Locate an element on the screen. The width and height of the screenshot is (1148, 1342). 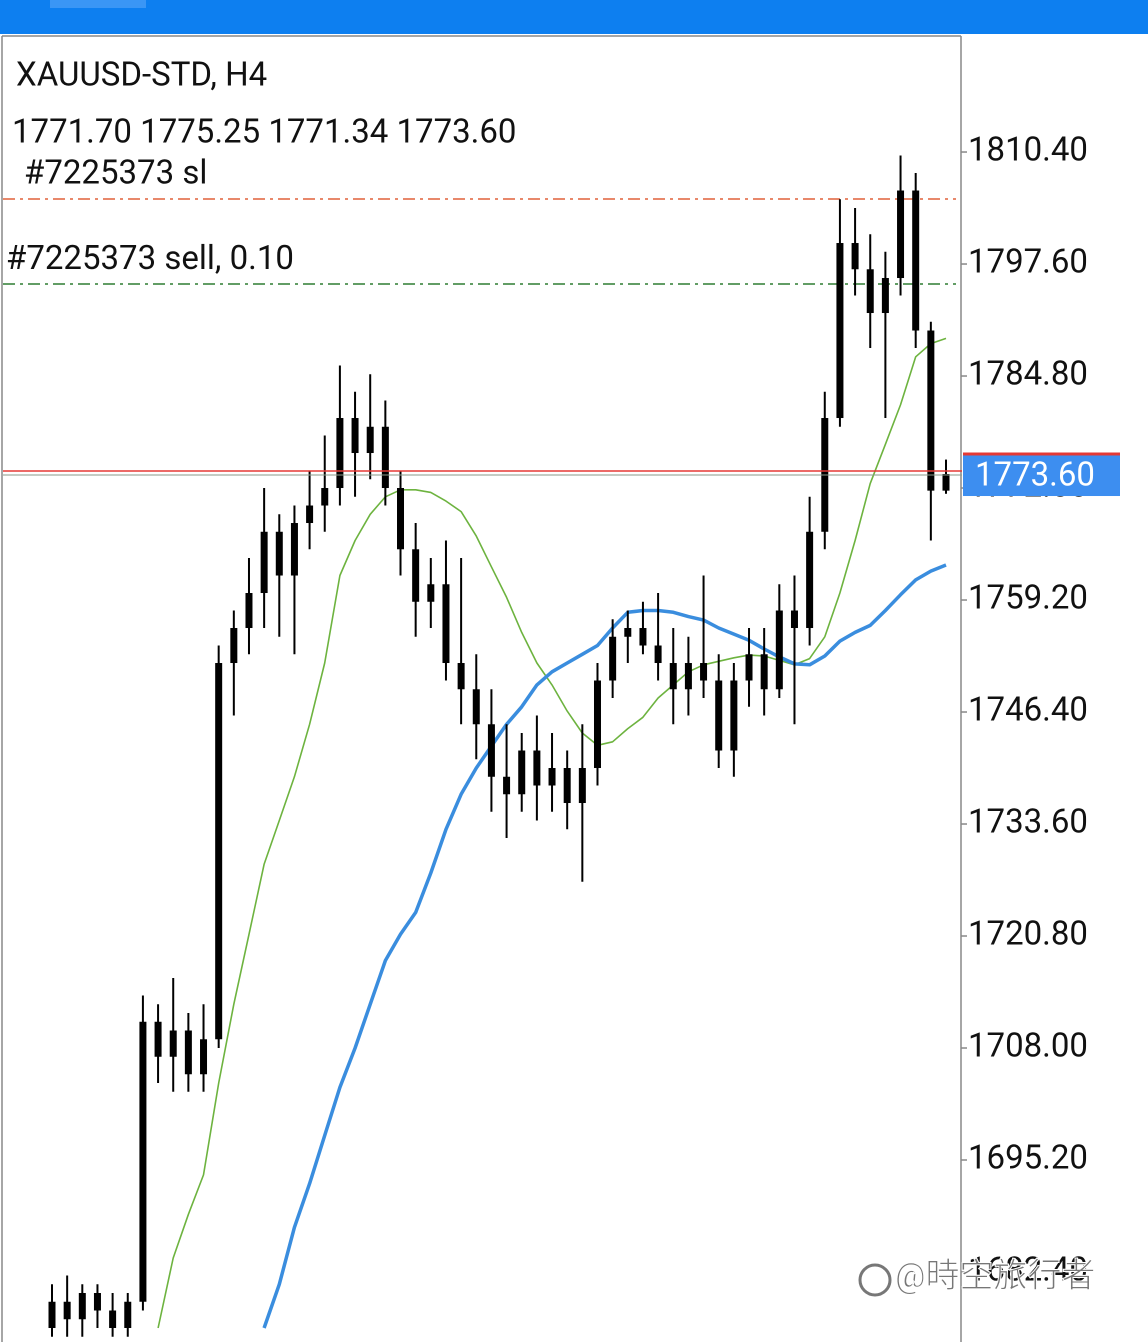
watermark-icon is located at coordinates (875, 1280).